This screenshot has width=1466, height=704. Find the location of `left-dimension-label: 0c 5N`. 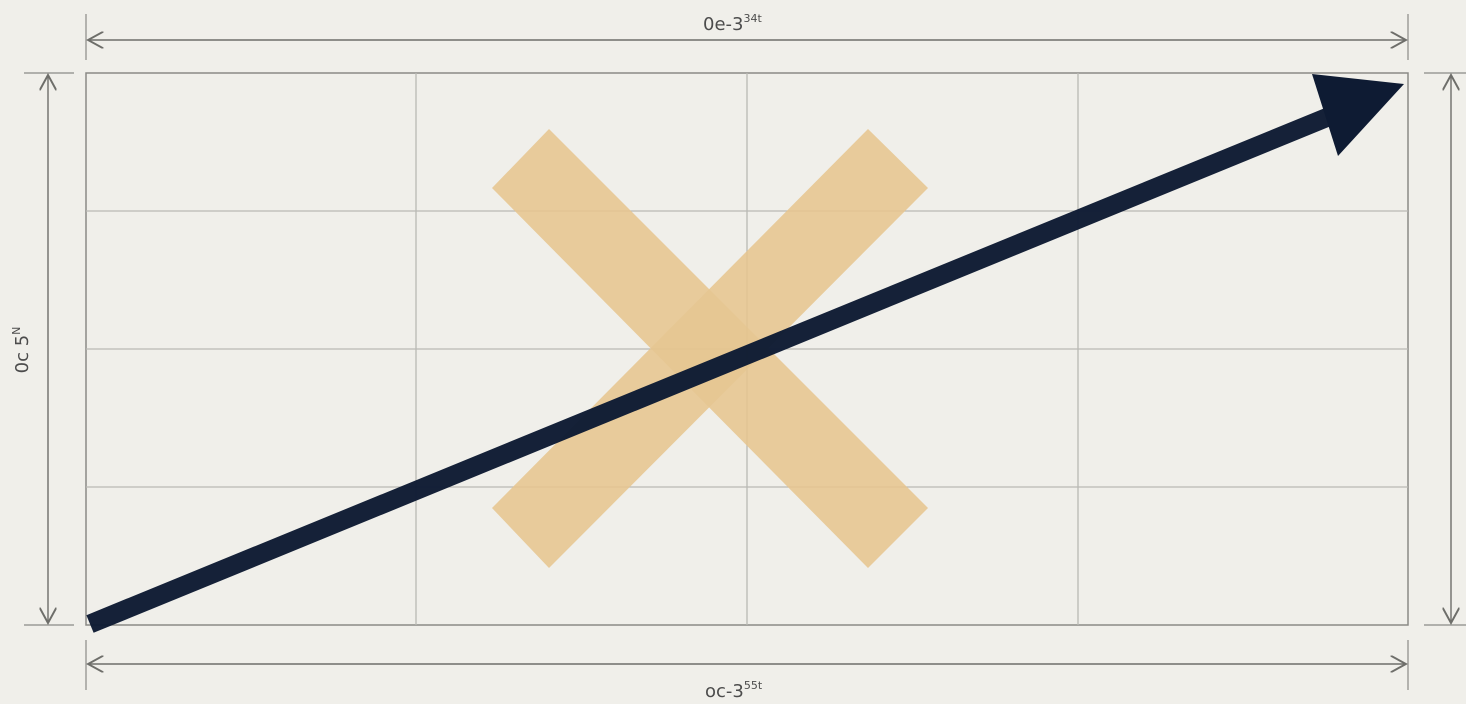

left-dimension-label: 0c 5N is located at coordinates (21, 350).